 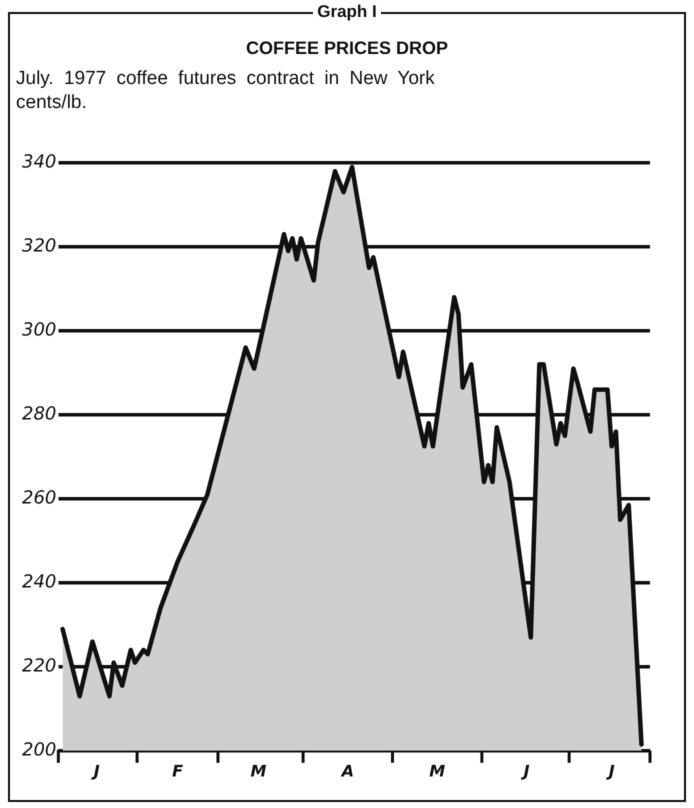 I want to click on chart-subtitle: July. 1977 coffee futures contract in New York, so click(x=225, y=79).